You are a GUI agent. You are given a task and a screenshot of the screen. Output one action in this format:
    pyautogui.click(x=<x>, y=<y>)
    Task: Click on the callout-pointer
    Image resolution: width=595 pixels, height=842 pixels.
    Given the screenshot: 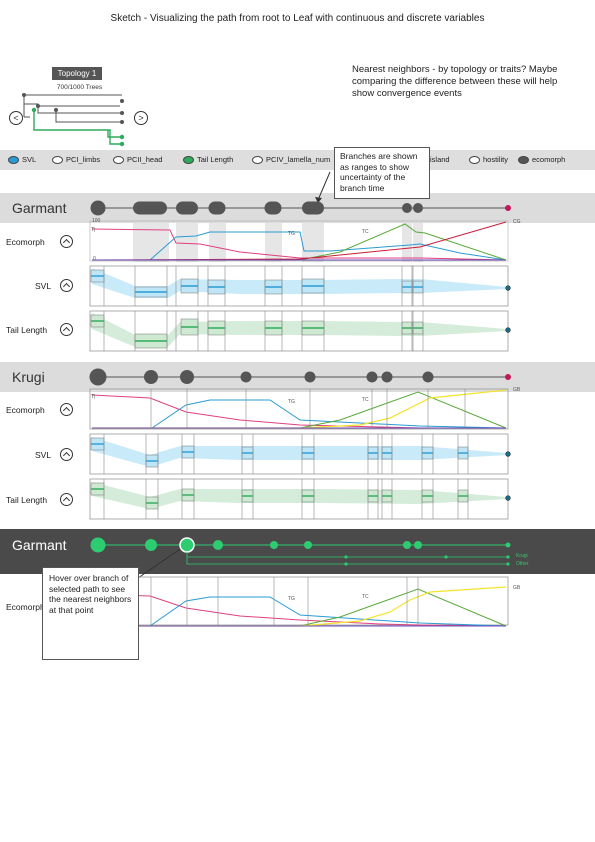 What is the action you would take?
    pyautogui.click(x=324, y=186)
    